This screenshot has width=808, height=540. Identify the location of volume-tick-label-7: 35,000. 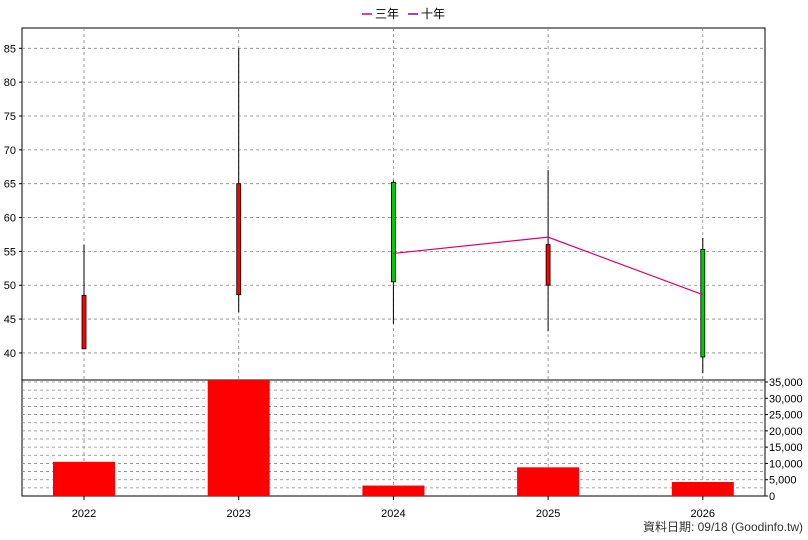
(786, 383).